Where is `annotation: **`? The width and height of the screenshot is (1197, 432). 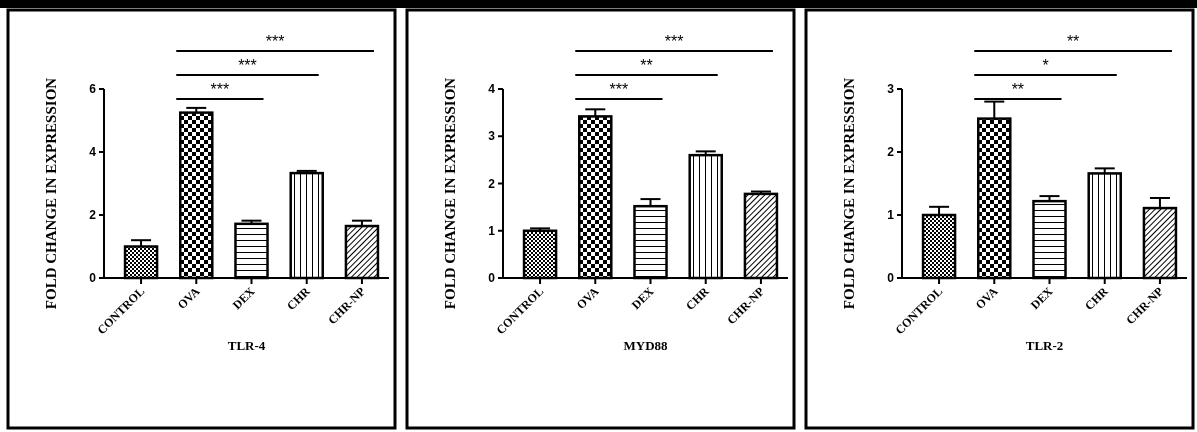
annotation: ** is located at coordinates (1018, 89).